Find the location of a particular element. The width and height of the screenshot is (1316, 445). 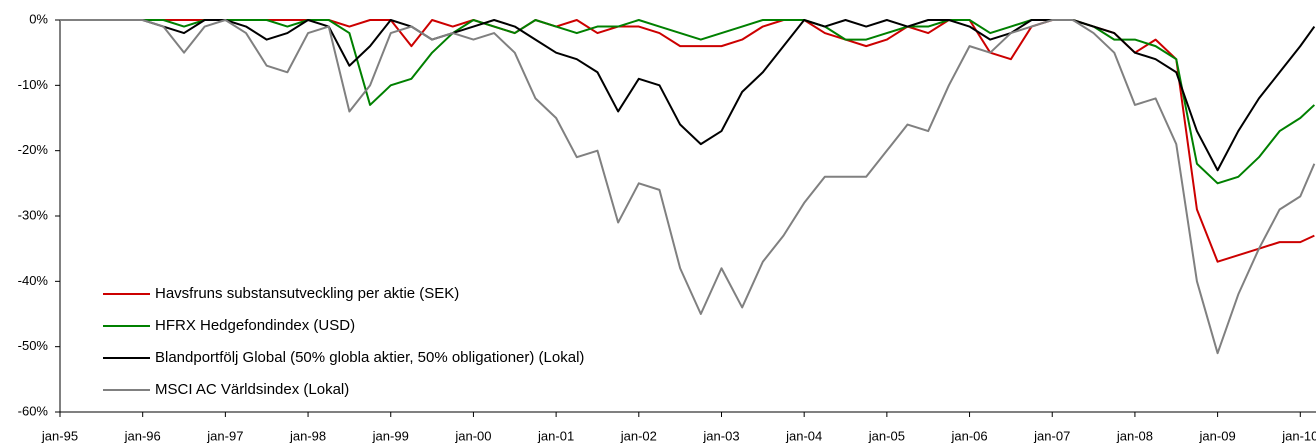

y-tick-label: -40% is located at coordinates (33, 280).